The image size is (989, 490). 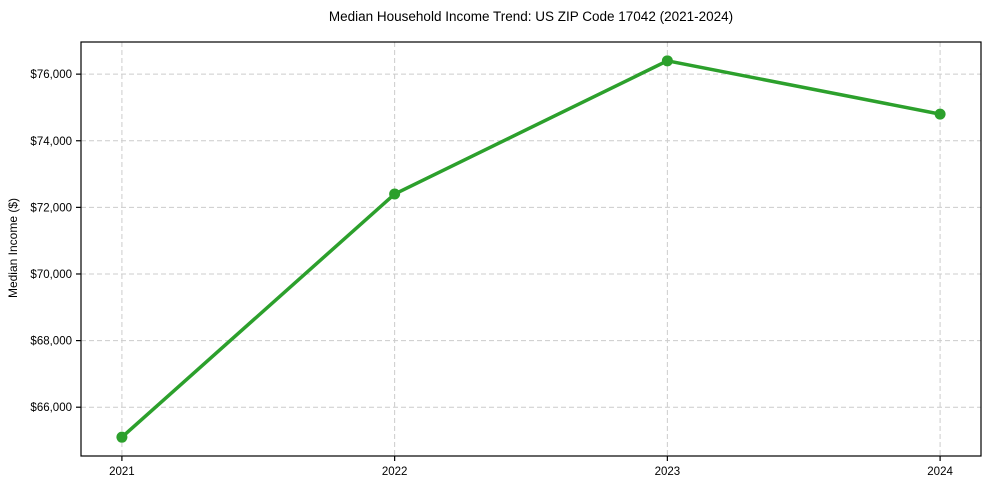 What do you see at coordinates (395, 472) in the screenshot?
I see `x-tick-label: 2022` at bounding box center [395, 472].